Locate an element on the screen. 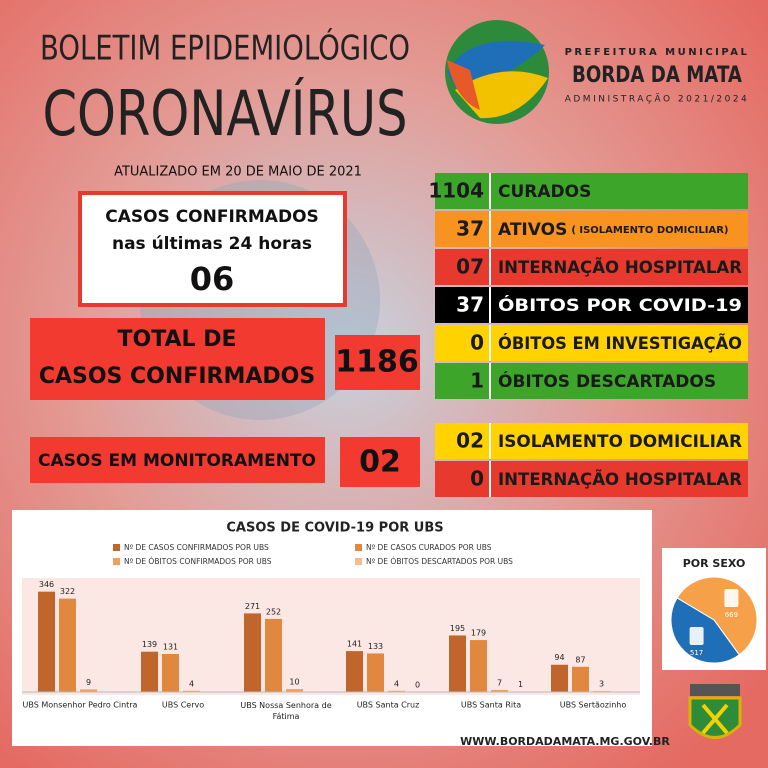 The image size is (768, 768). bar-value-label: 322 is located at coordinates (67, 591).